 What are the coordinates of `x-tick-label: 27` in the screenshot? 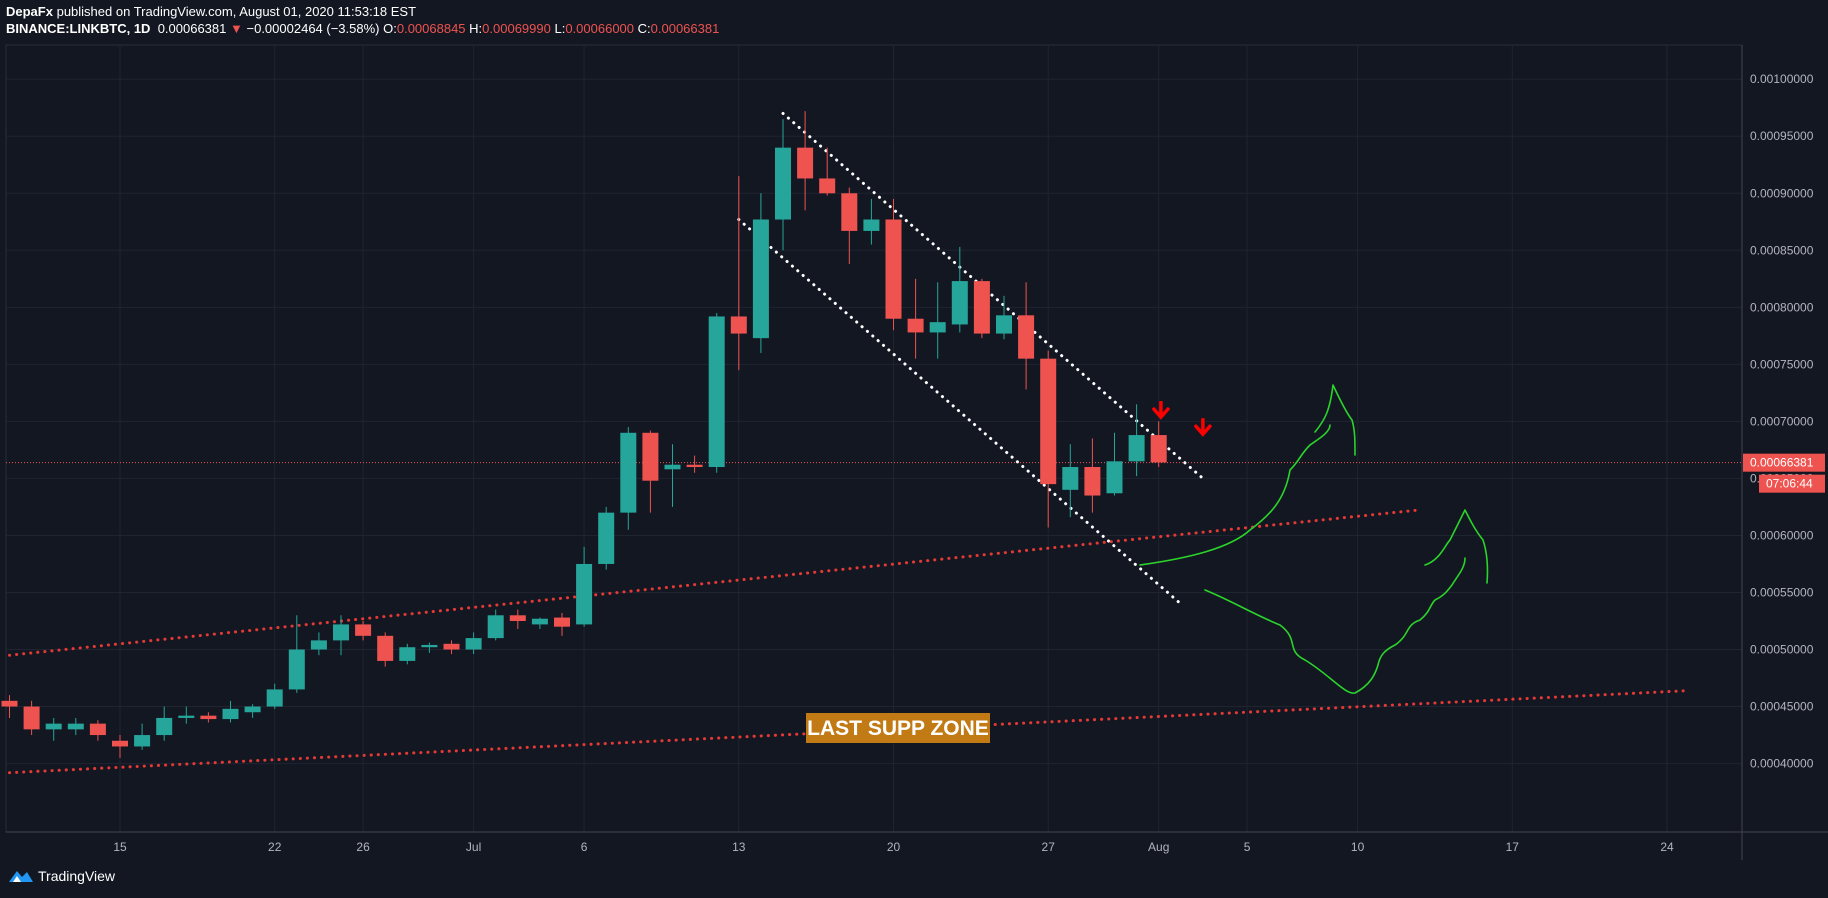 It's located at (1049, 847).